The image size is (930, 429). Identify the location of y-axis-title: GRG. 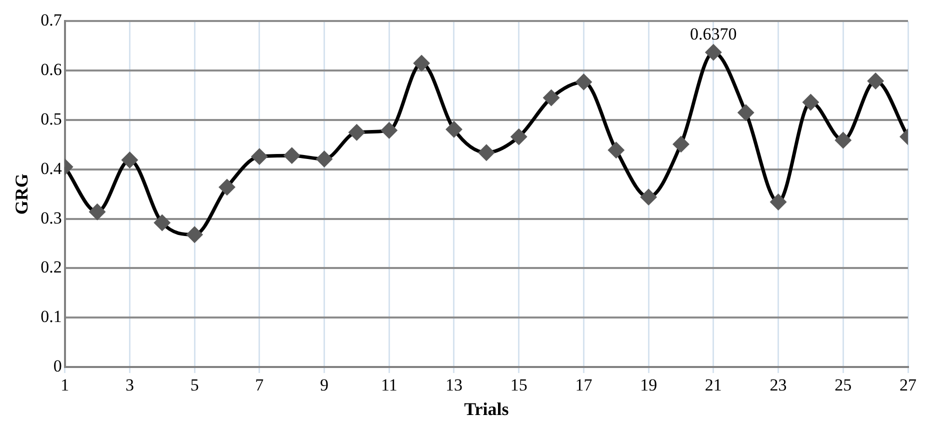
(21, 194).